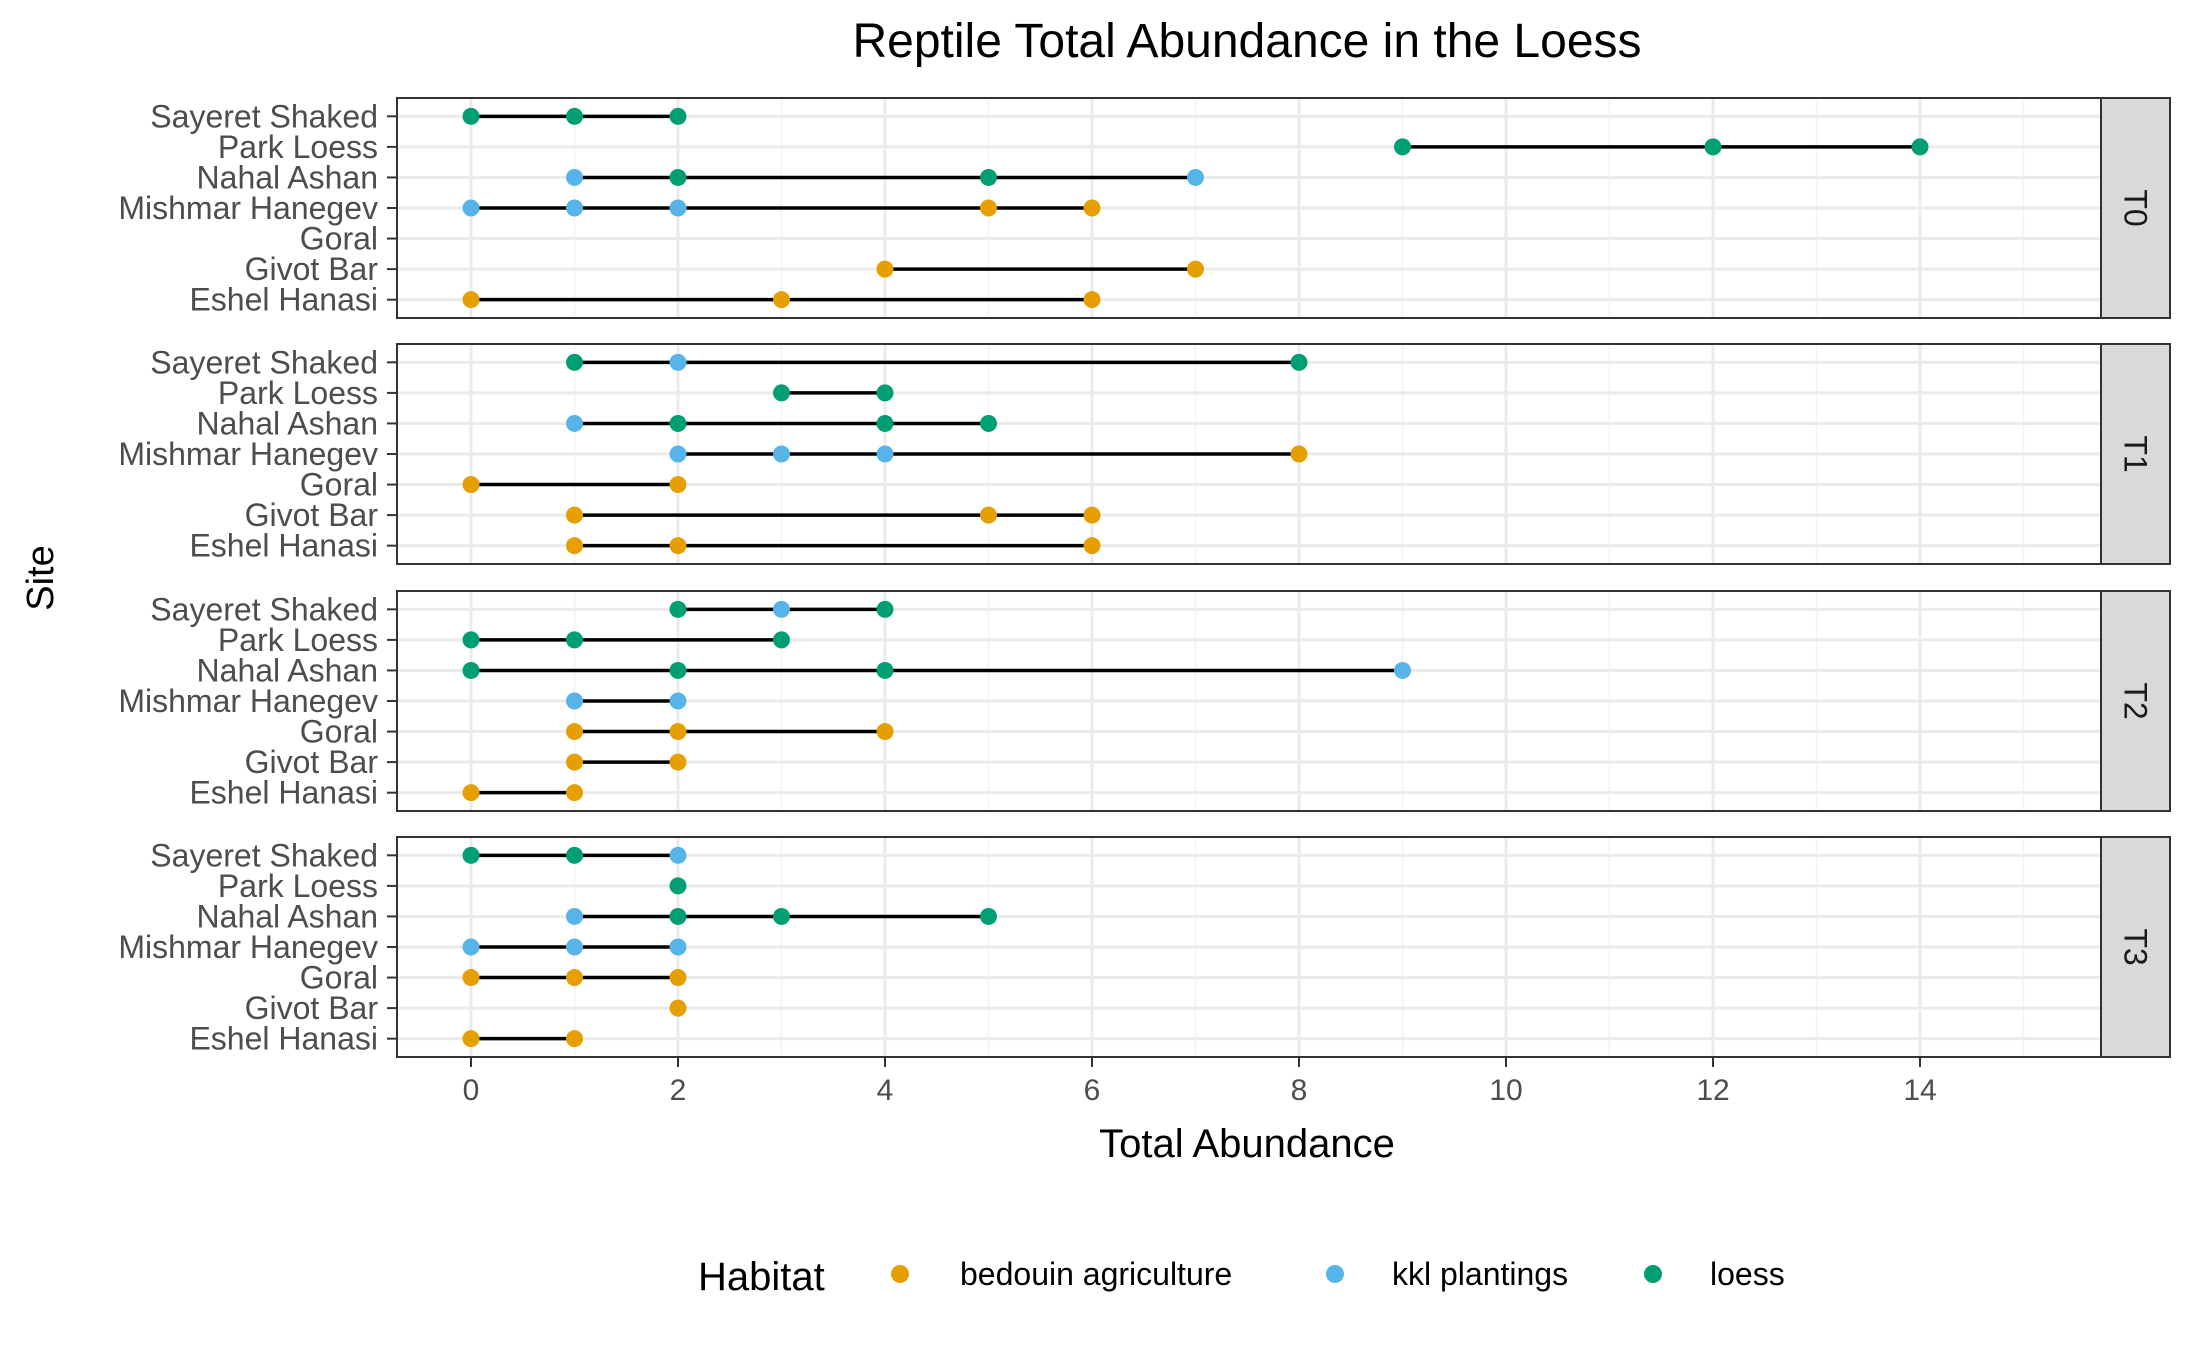  I want to click on x-axis-title: Total Abundance, so click(1247, 1144).